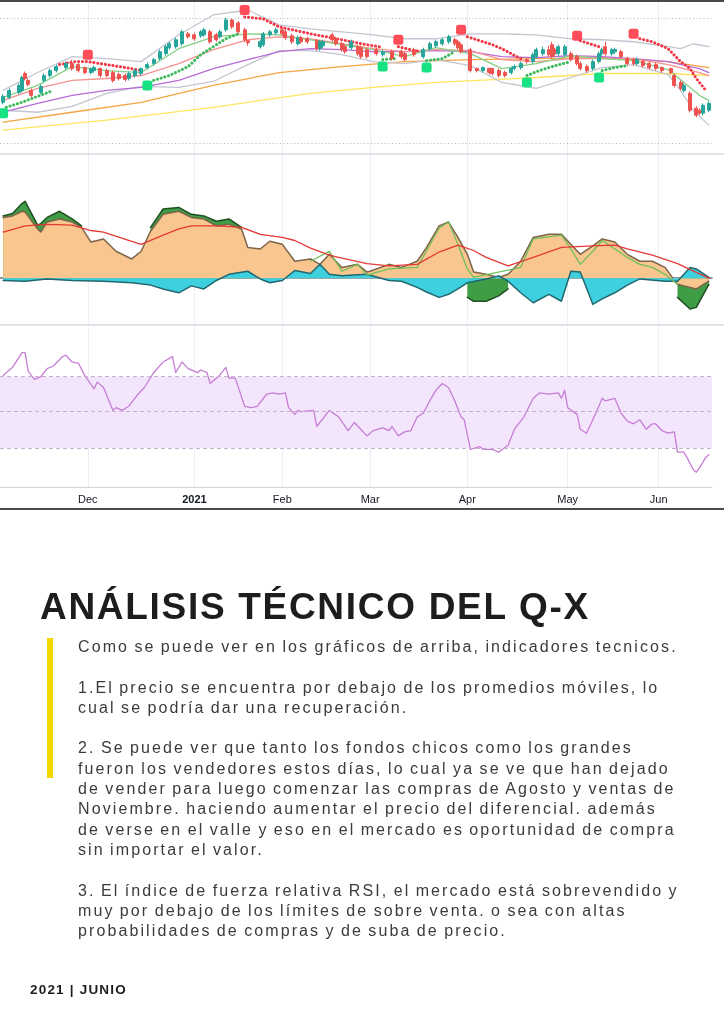 The width and height of the screenshot is (724, 1024). I want to click on x-tick-label: Feb, so click(282, 498).